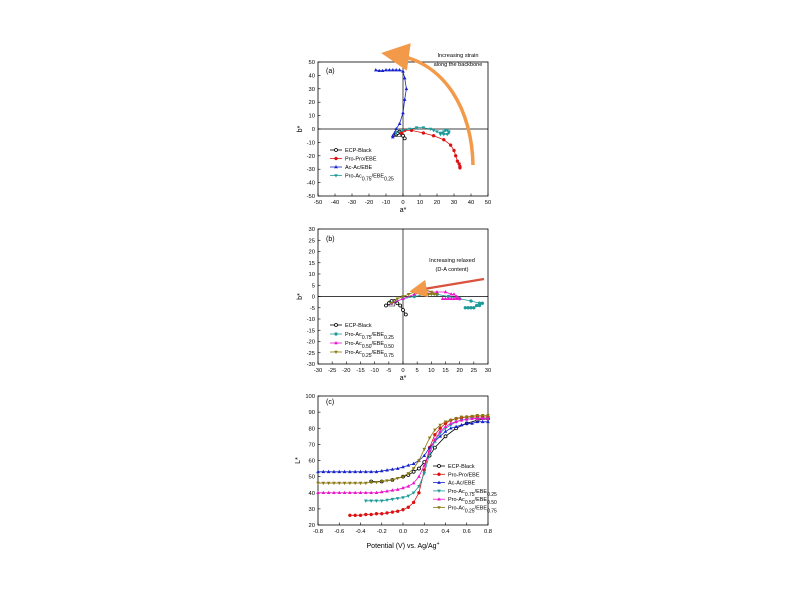  What do you see at coordinates (403, 545) in the screenshot?
I see `x-axis-label: Potential (V) vs. Ag/Ag+` at bounding box center [403, 545].